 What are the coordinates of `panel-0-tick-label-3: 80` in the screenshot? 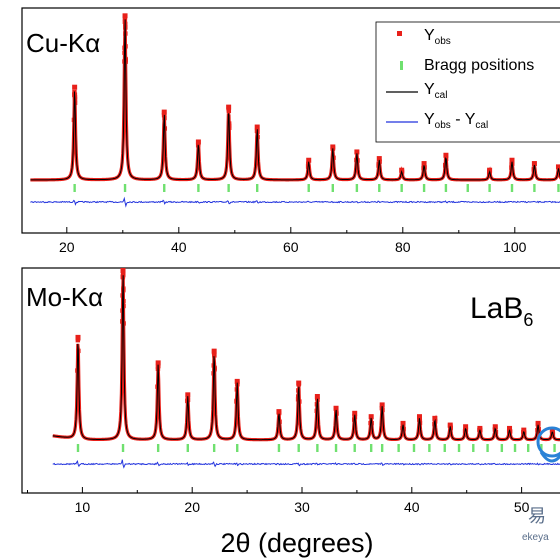 It's located at (403, 247).